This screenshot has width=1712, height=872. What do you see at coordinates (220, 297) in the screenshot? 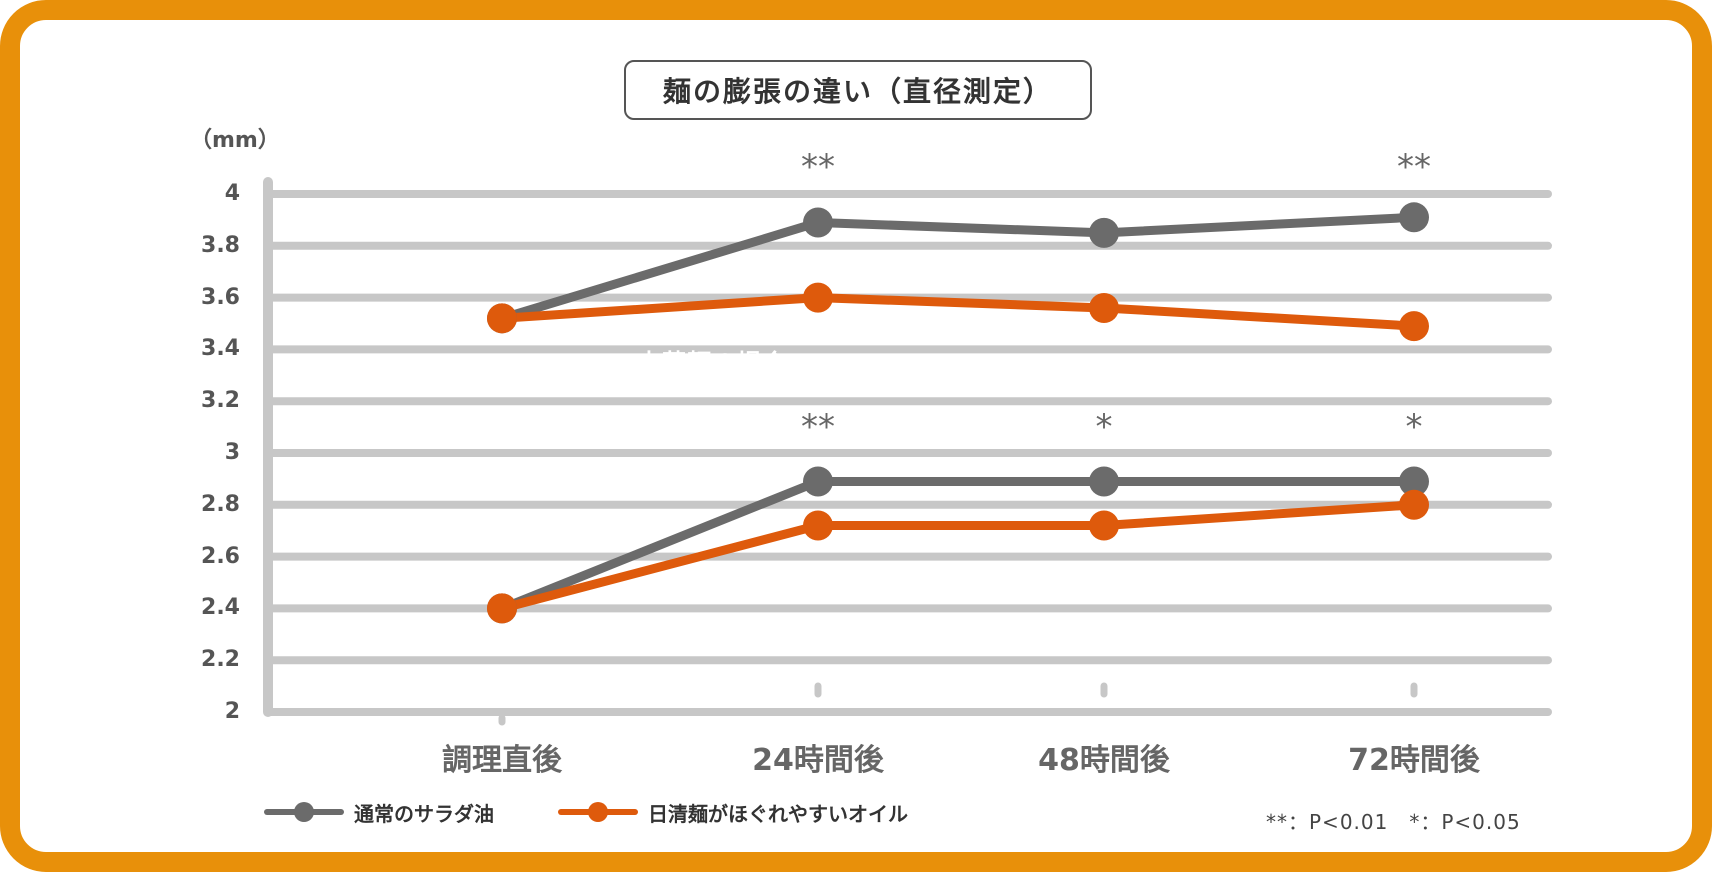
I see `y-tick-label: 3.6` at bounding box center [220, 297].